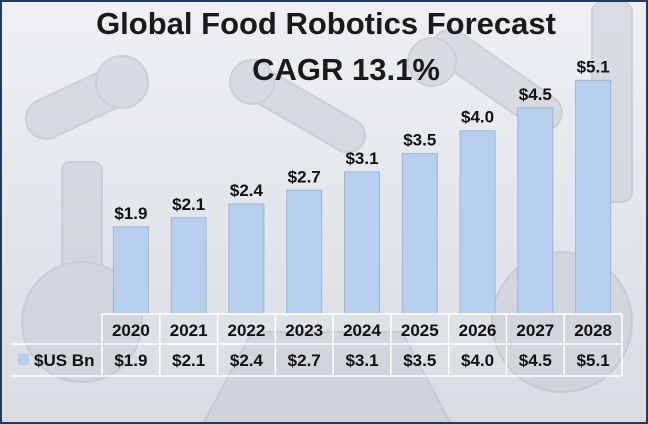 The width and height of the screenshot is (648, 424). Describe the element at coordinates (535, 330) in the screenshot. I see `category-label-2027: 2027` at that location.